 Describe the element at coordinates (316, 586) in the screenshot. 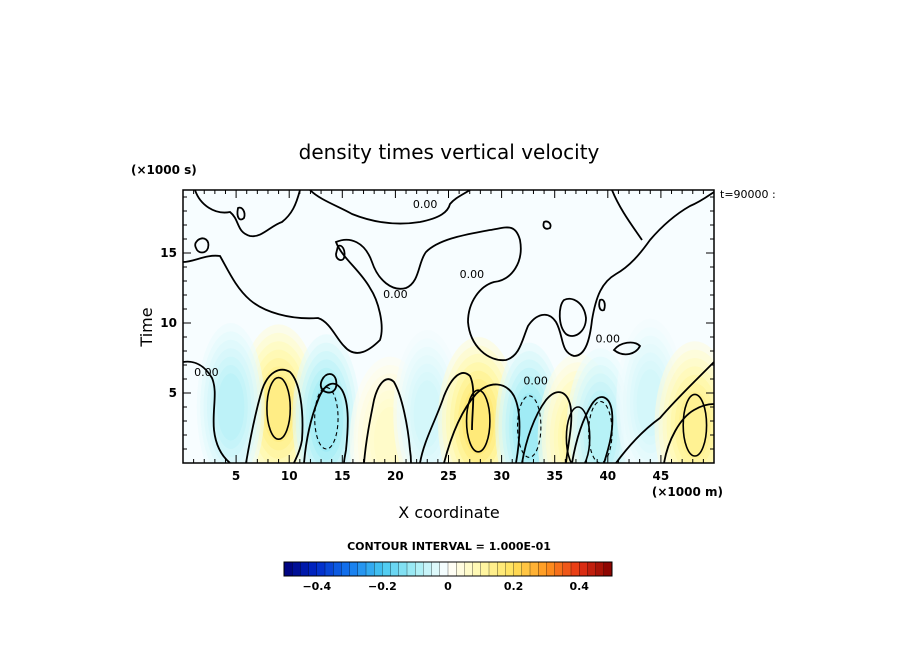

I see `colorbar-tick-label-0: −0.4` at that location.